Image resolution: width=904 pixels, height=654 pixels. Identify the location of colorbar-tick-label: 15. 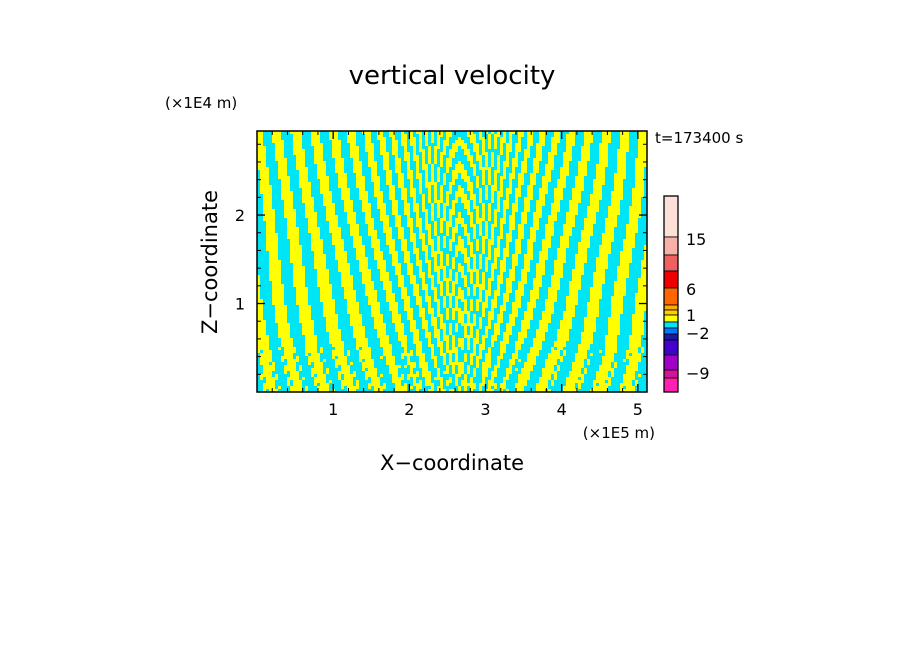
(696, 239).